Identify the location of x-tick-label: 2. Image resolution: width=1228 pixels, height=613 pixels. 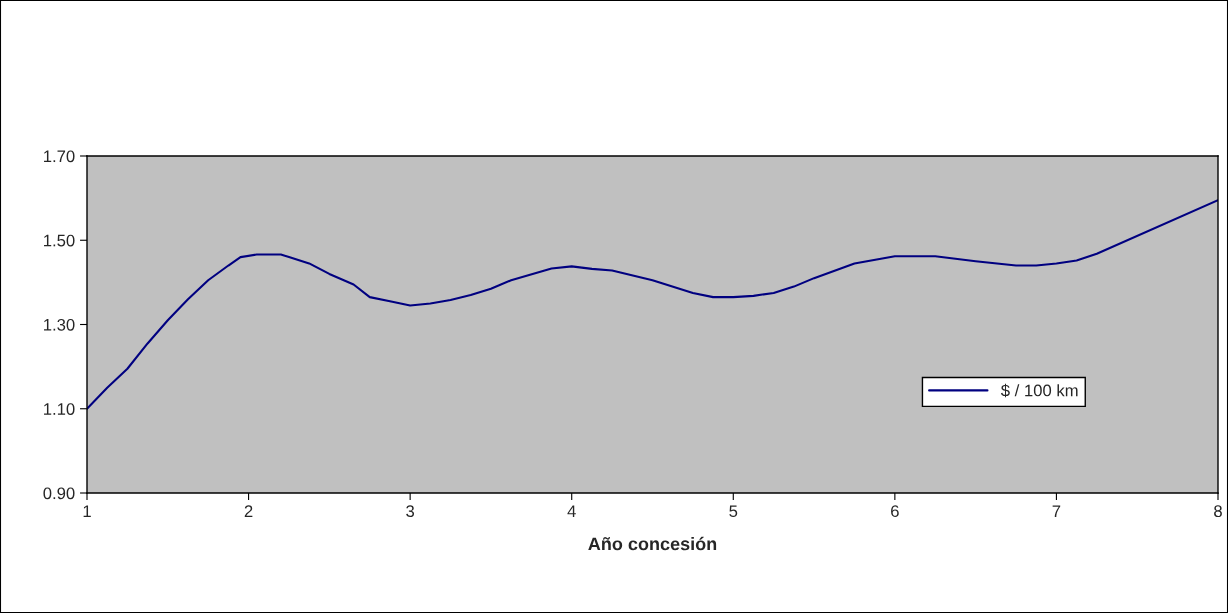
(248, 511).